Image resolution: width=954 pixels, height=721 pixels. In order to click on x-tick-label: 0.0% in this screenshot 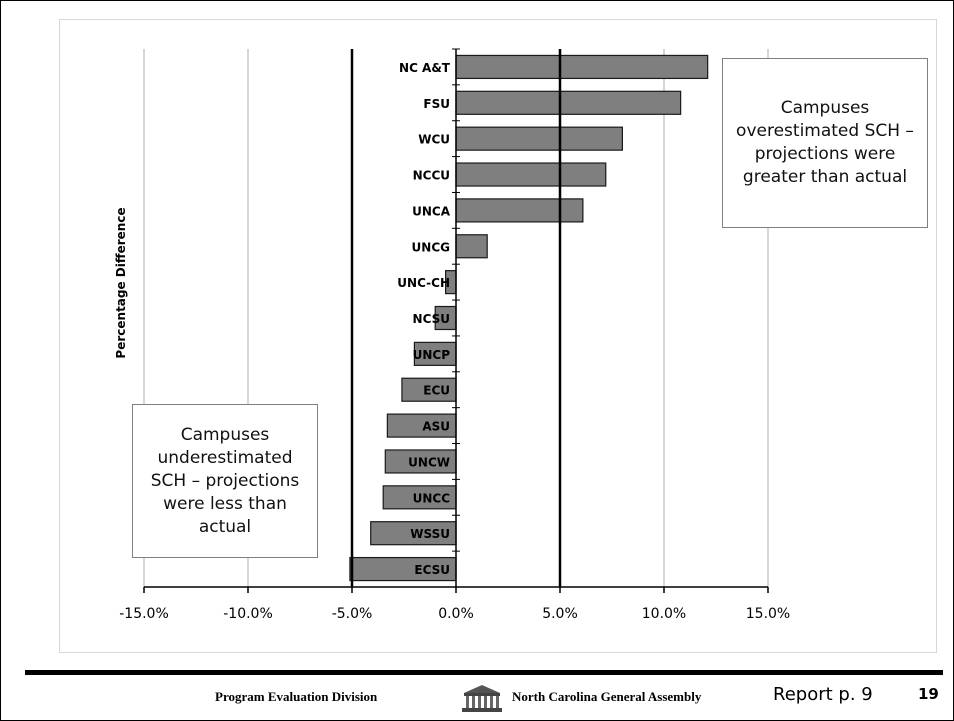, I will do `click(456, 614)`.